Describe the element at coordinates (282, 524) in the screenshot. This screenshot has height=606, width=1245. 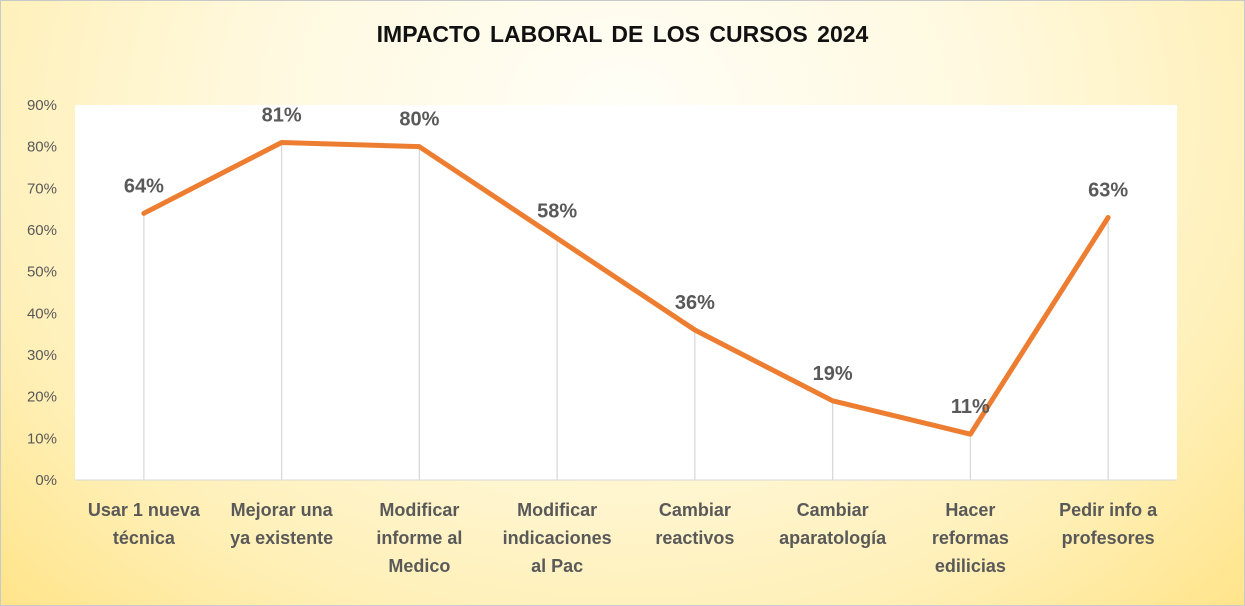
I see `x-tick-label: Mejorar una ya existente` at that location.